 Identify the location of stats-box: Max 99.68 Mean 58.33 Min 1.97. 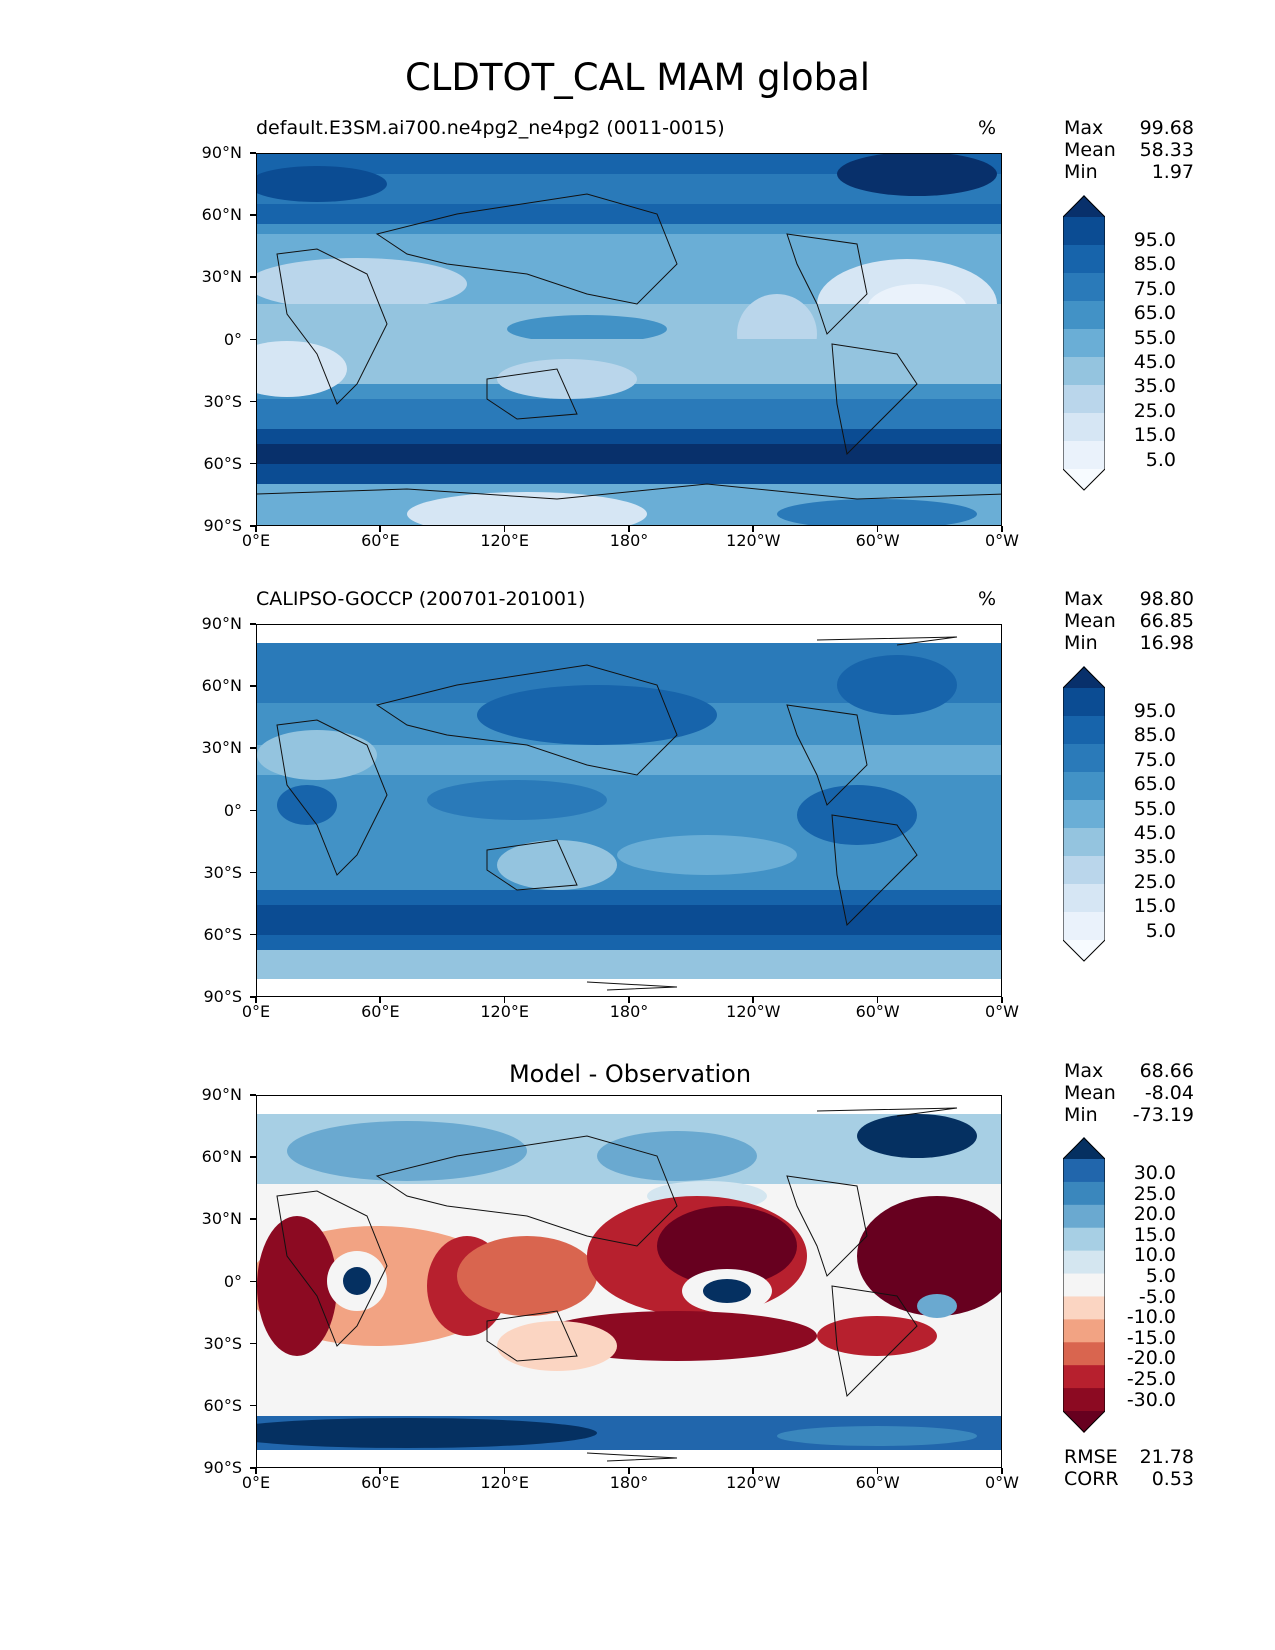
(1129, 150).